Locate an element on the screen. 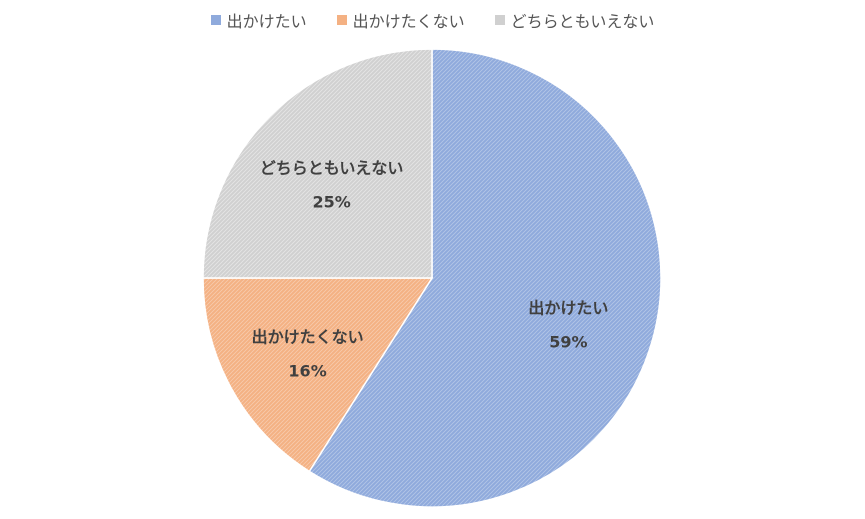 Image resolution: width=865 pixels, height=519 pixels. chart-legend: 出かけたい 出かけたくない どちらともいえない is located at coordinates (432, 20).